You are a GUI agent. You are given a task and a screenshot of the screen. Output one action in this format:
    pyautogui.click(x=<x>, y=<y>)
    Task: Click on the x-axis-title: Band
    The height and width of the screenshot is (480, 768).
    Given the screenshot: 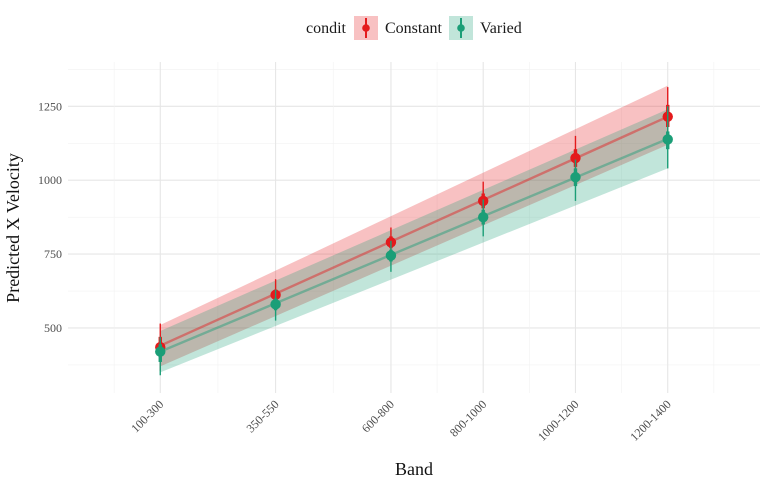 What is the action you would take?
    pyautogui.click(x=414, y=469)
    